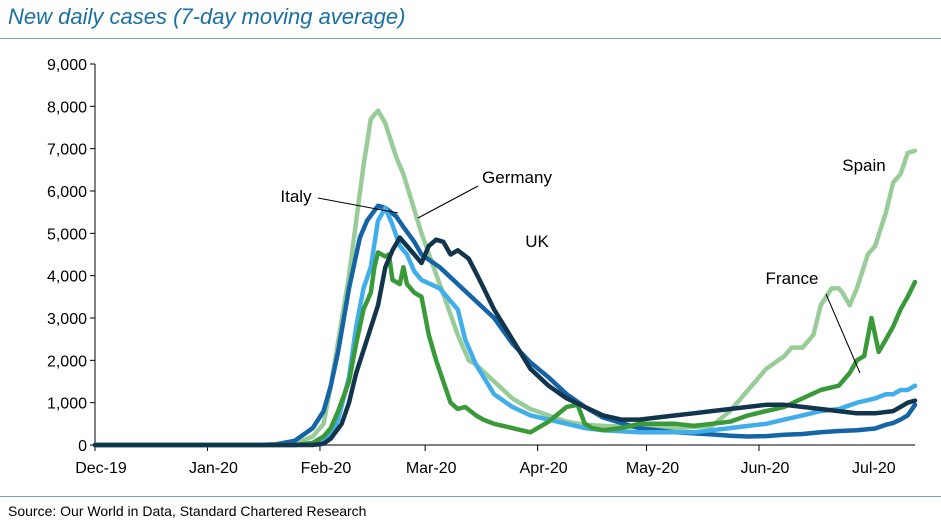  Describe the element at coordinates (101, 468) in the screenshot. I see `x-tick-label: Dec-19` at that location.